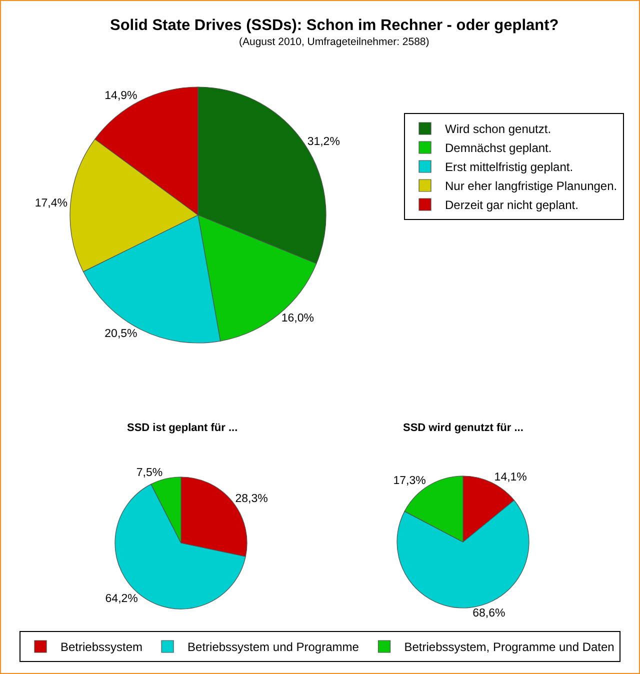 The height and width of the screenshot is (674, 640). What do you see at coordinates (509, 647) in the screenshot?
I see `legend-label: Betriebssystem, Programme und Daten` at bounding box center [509, 647].